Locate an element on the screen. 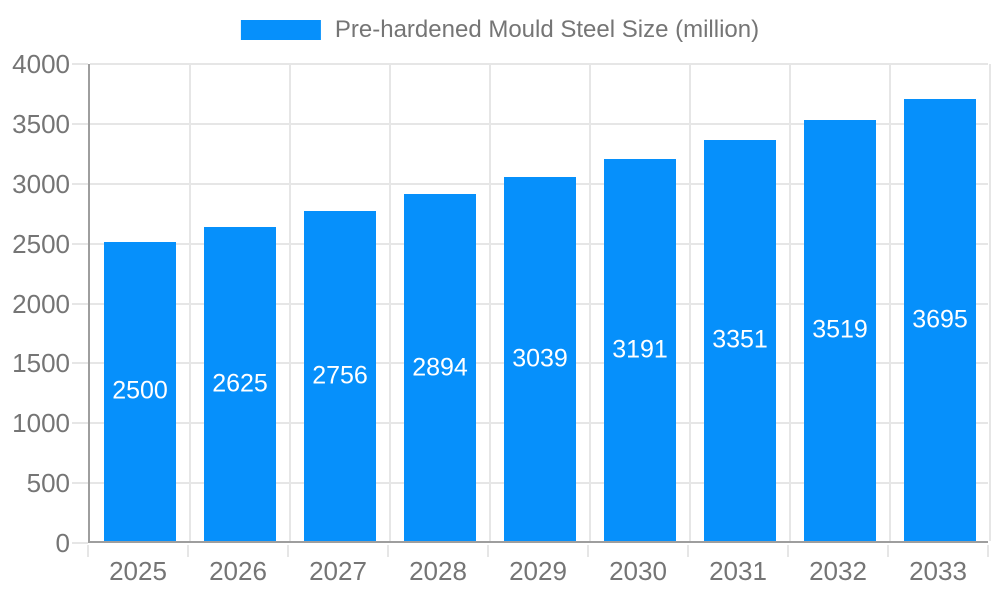 The width and height of the screenshot is (1000, 600). x-tick-label: 2032 is located at coordinates (838, 571).